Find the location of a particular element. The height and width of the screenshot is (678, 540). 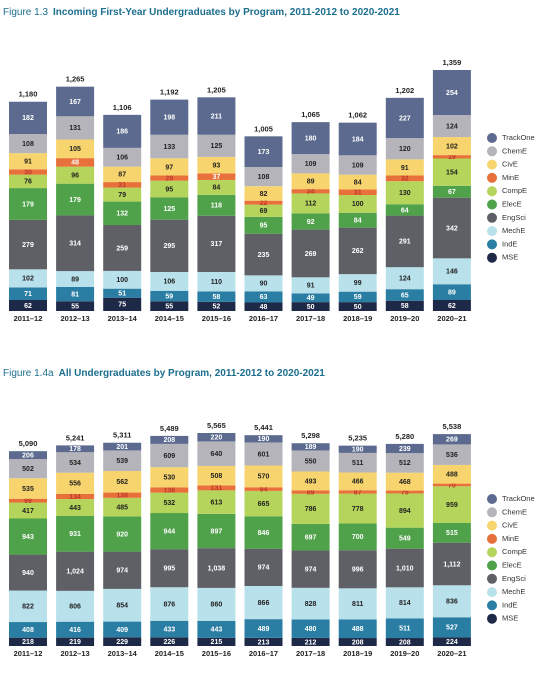

x-tick-label: 2013–14 is located at coordinates (123, 653).